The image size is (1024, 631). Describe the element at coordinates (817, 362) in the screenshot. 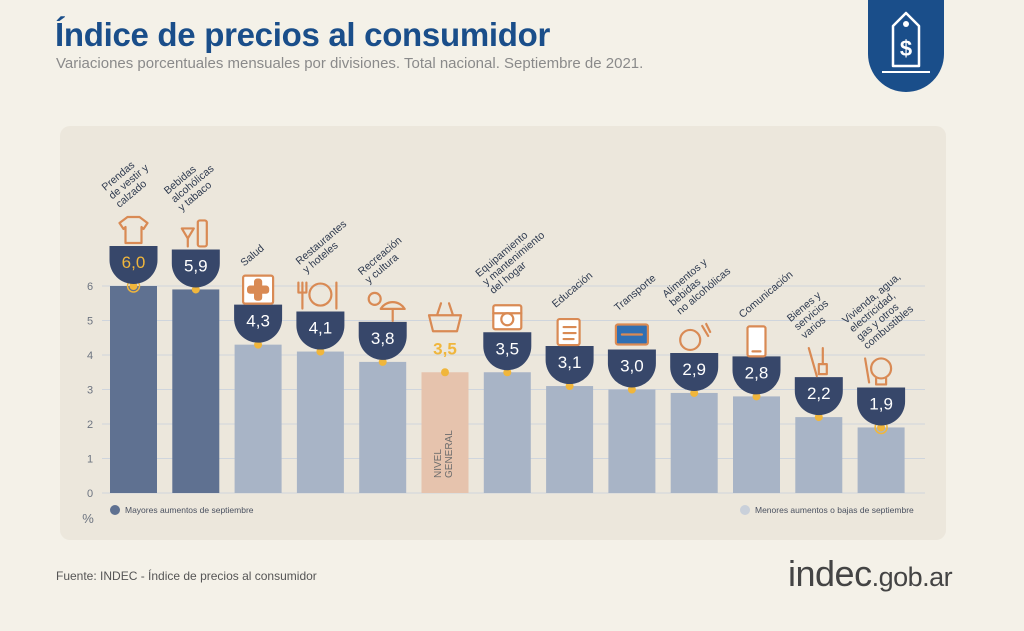

I see `comb-brush-icon` at that location.